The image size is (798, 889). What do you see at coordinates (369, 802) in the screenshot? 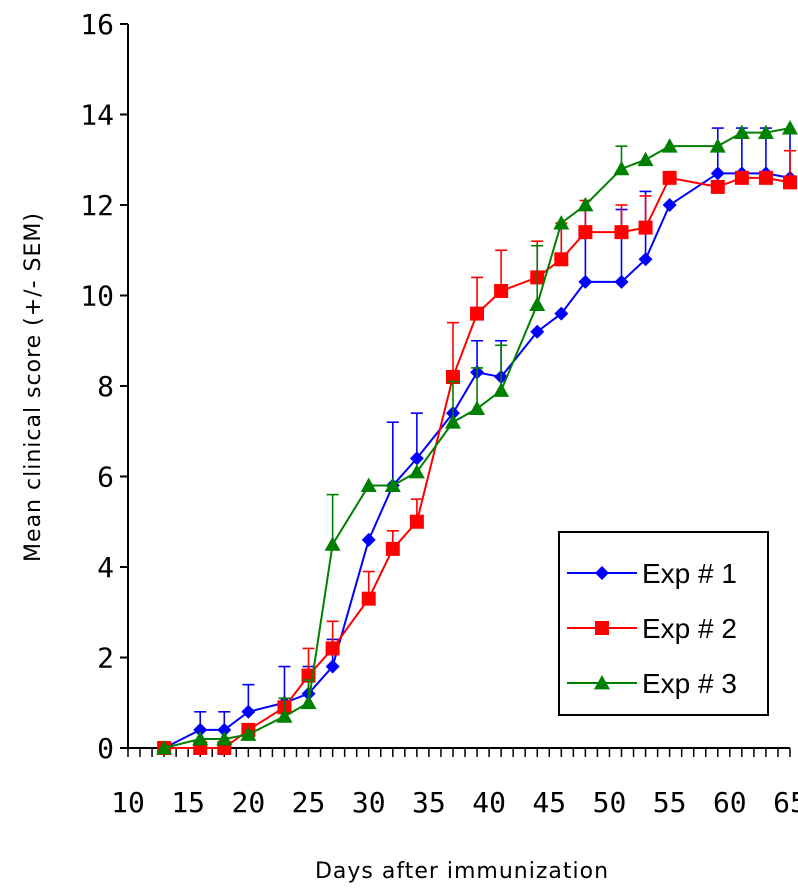
I see `x-tick-label: 30` at bounding box center [369, 802].